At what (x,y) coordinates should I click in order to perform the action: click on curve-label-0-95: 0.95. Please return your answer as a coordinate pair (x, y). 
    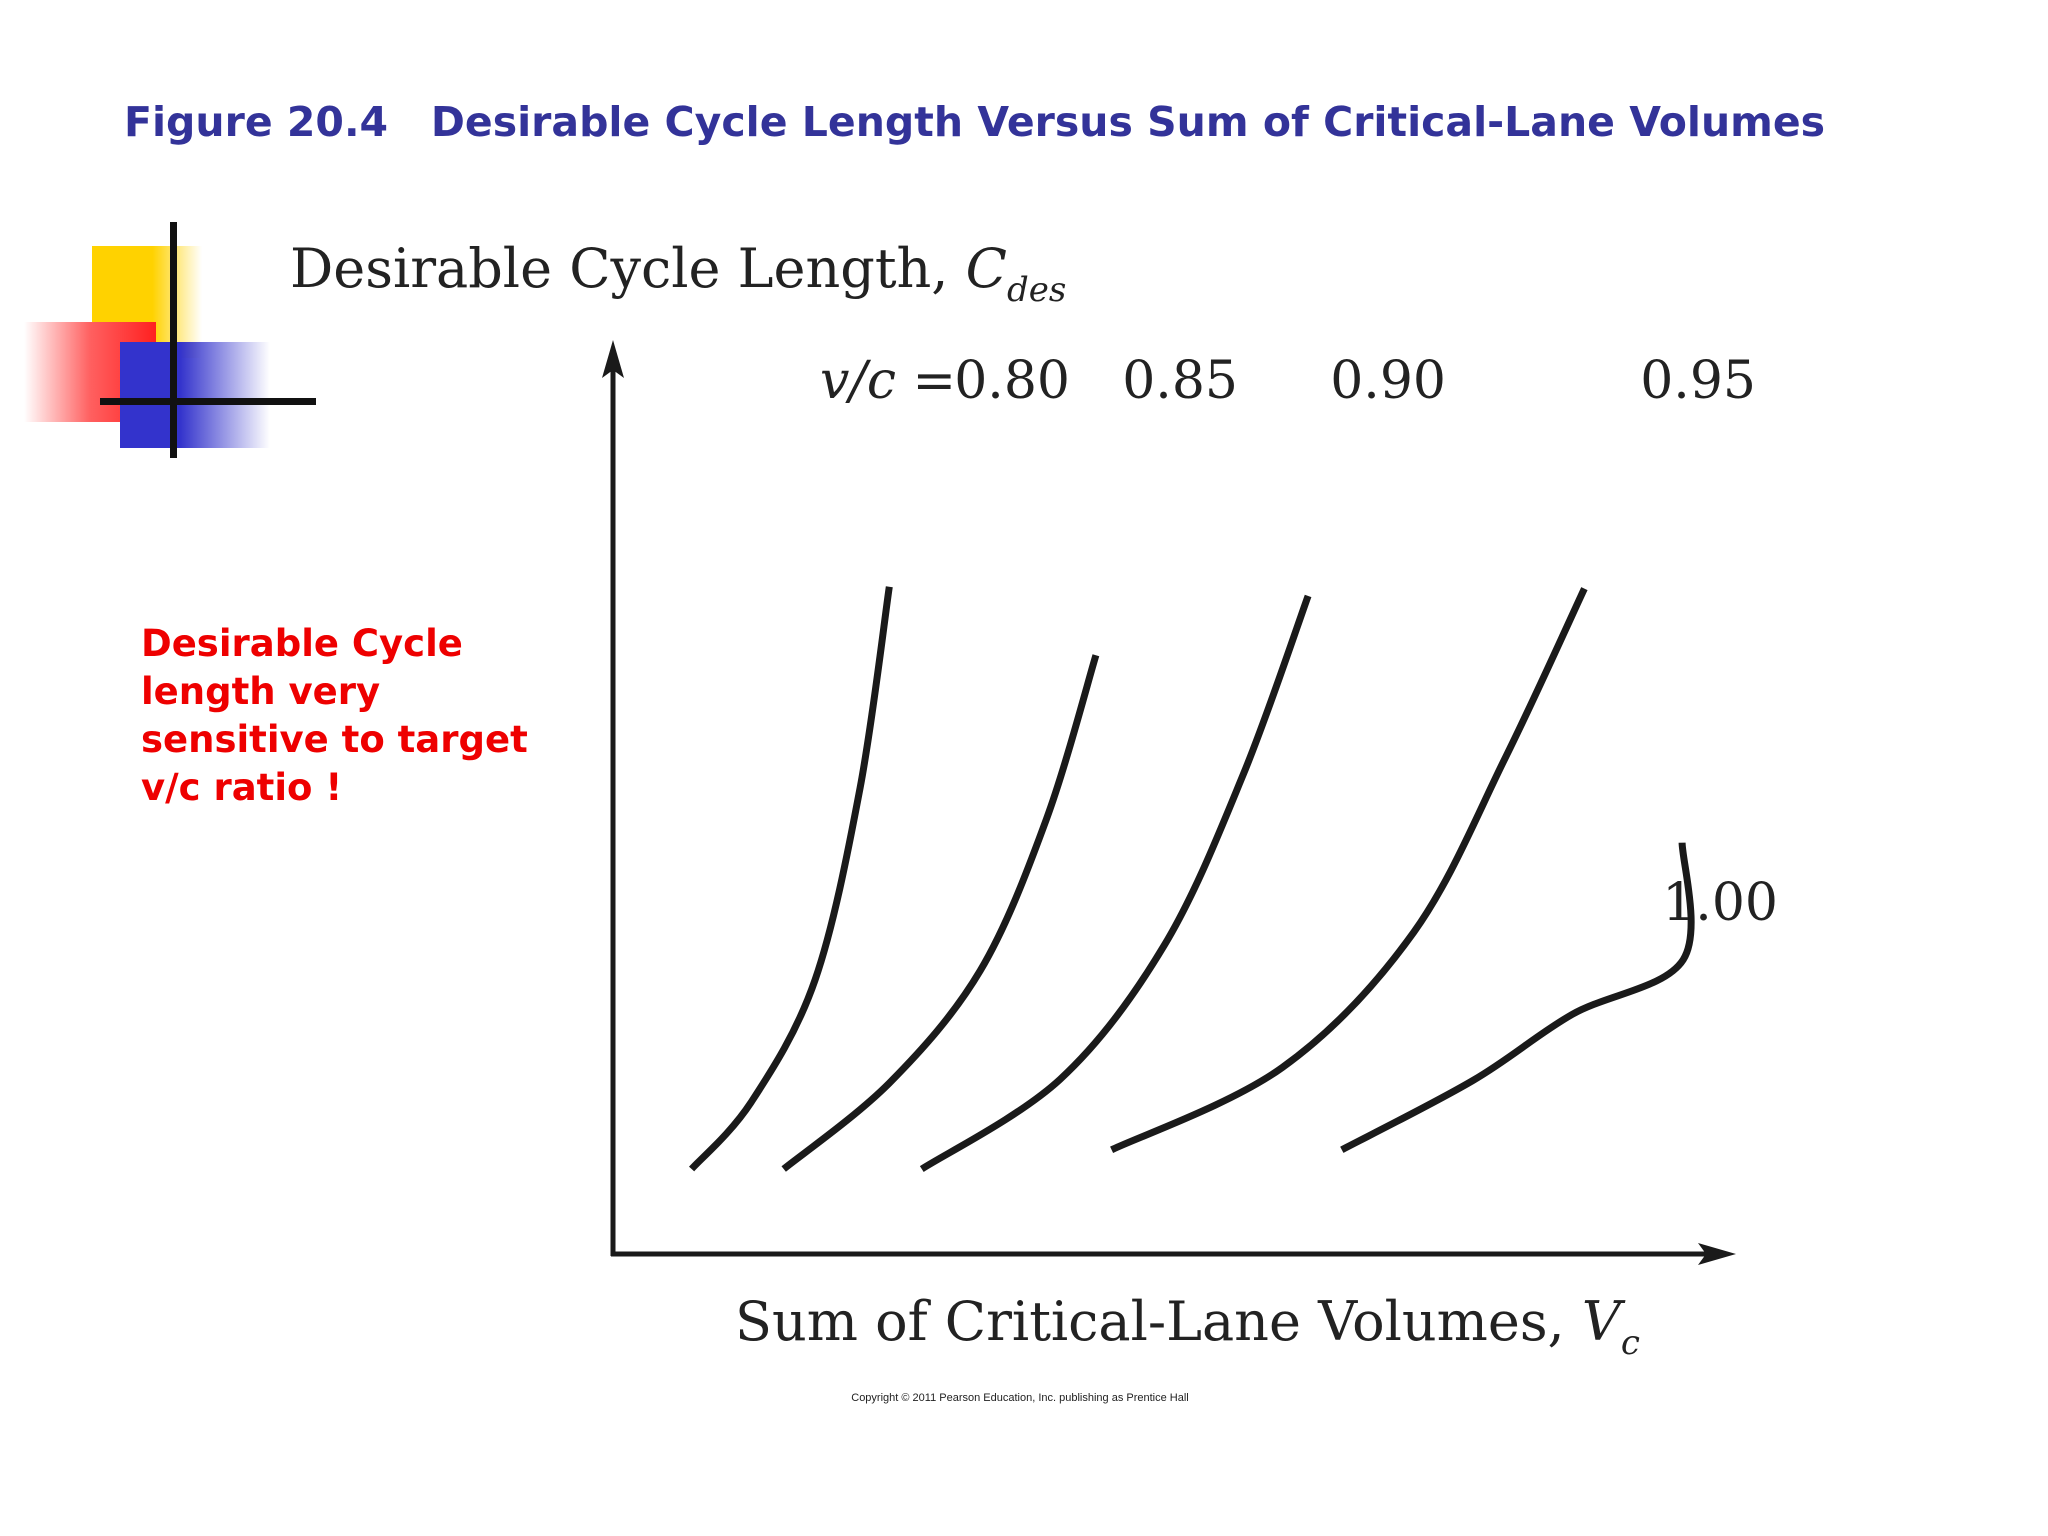
    Looking at the image, I should click on (1698, 381).